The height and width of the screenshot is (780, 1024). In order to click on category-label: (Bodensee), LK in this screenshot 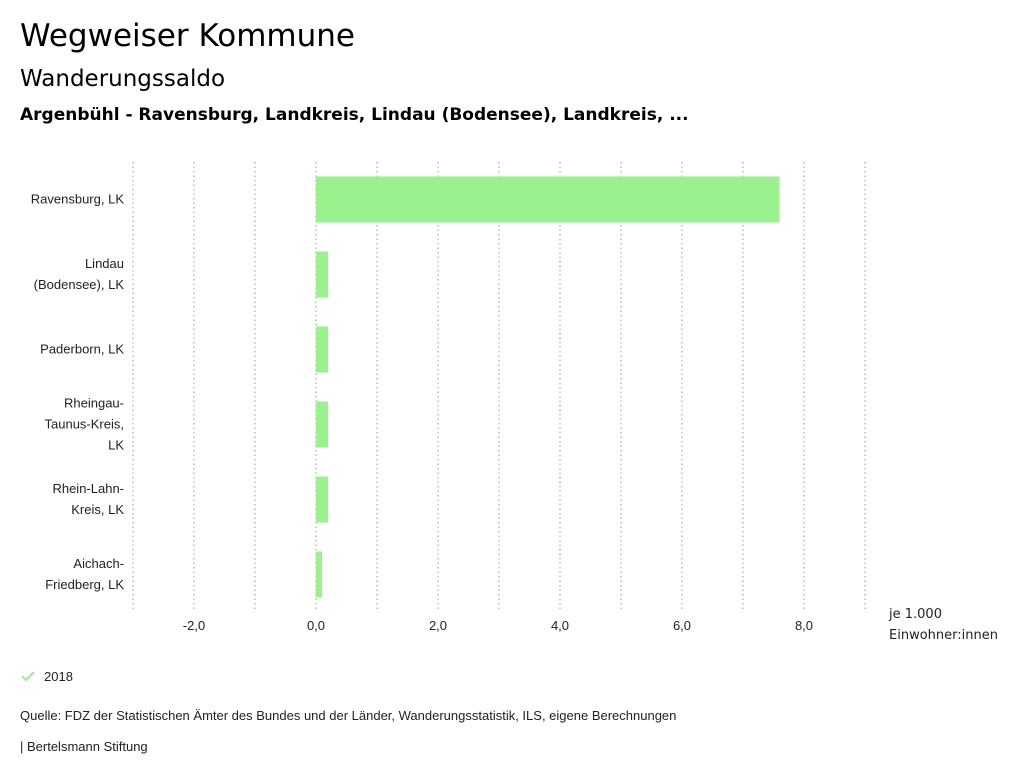, I will do `click(79, 284)`.